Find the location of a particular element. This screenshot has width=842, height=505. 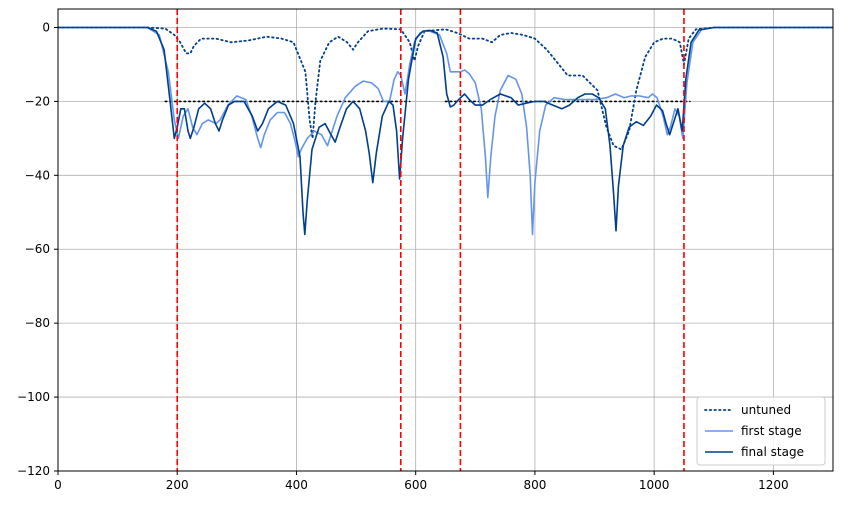

legend-label: first stage is located at coordinates (771, 431).